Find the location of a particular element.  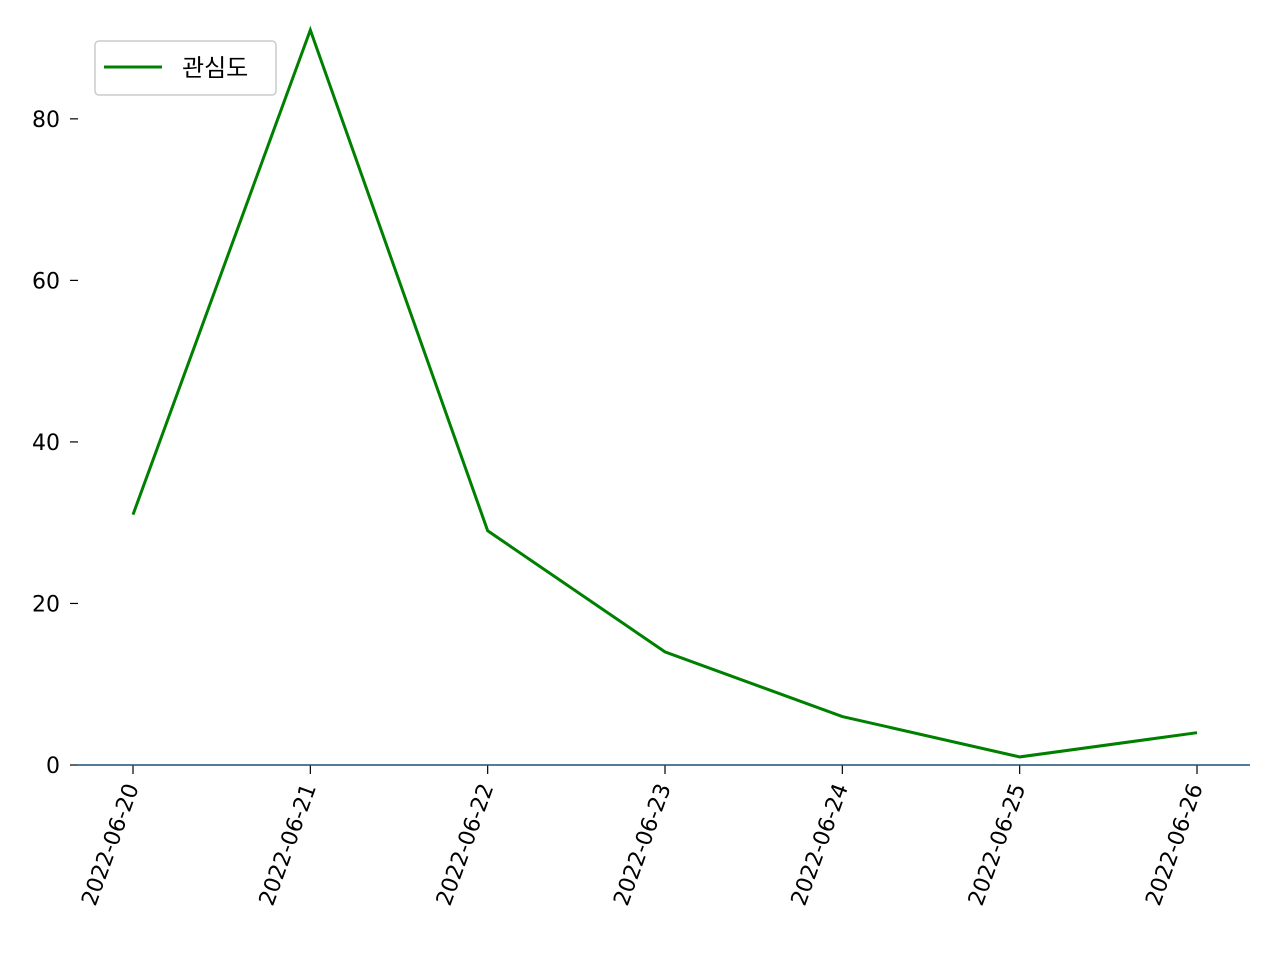

x-tick-label: 2022-06-25 is located at coordinates (997, 845).